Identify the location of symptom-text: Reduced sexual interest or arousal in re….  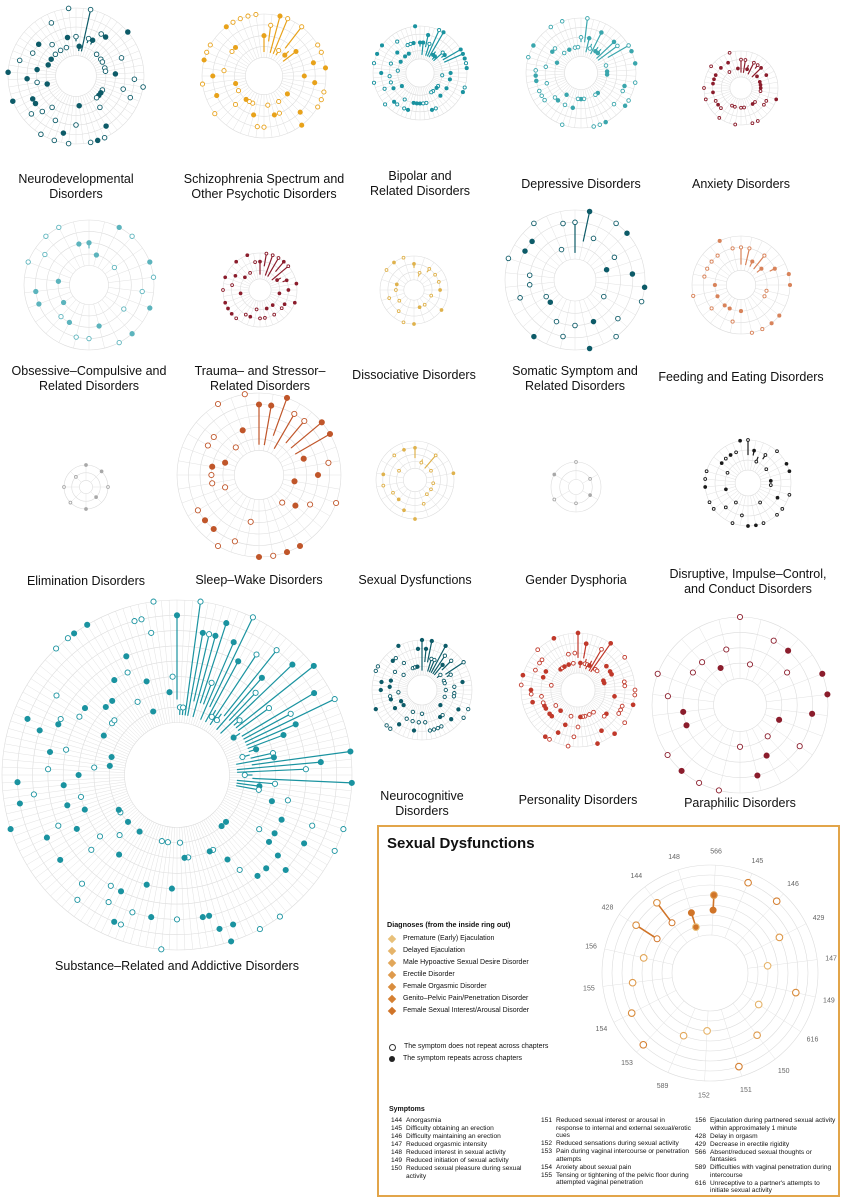
(623, 1128).